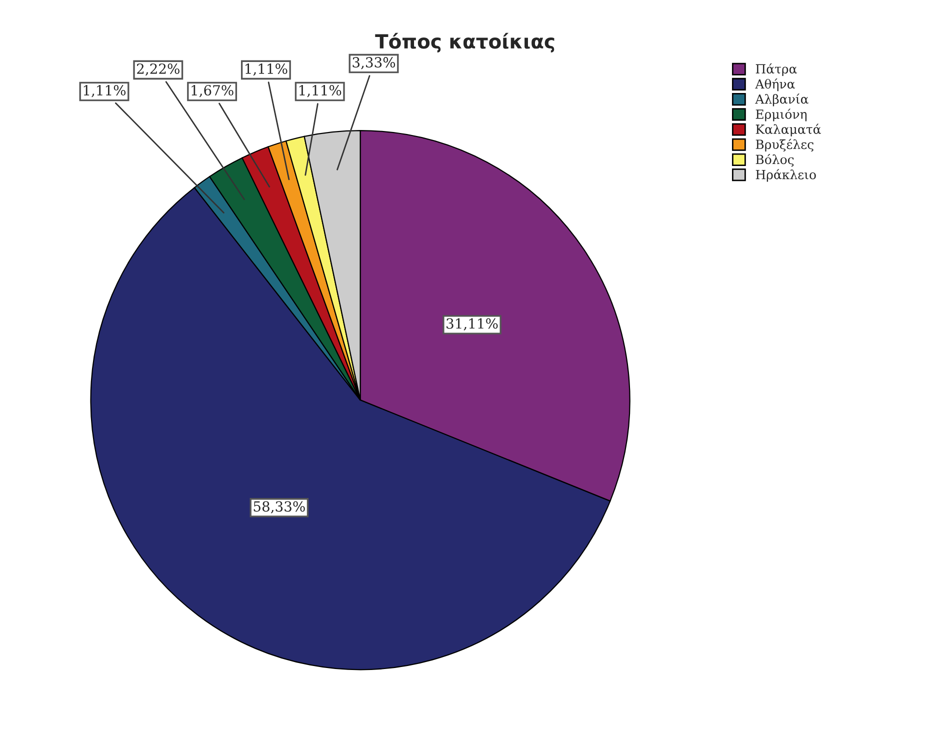 This screenshot has width=925, height=745. Describe the element at coordinates (786, 175) in the screenshot. I see `legend-label: Ηράκλειο` at that location.